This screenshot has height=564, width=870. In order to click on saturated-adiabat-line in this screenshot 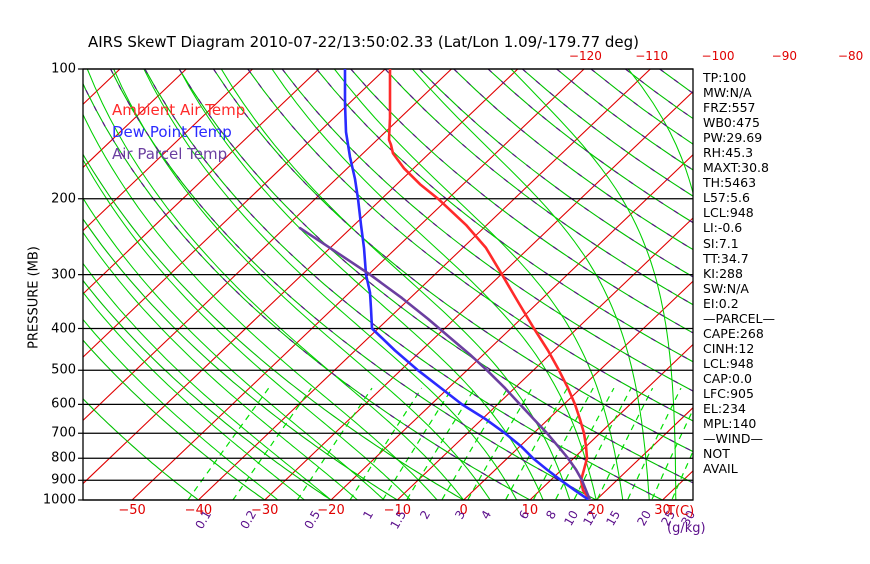, I will do `click(593, 284)`.